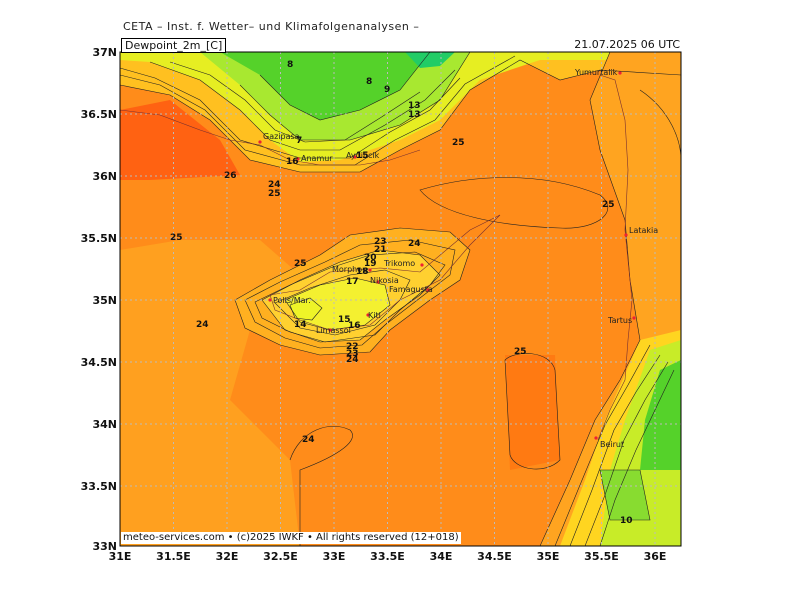 The width and height of the screenshot is (800, 604). I want to click on lon-label: 34.5E, so click(494, 556).